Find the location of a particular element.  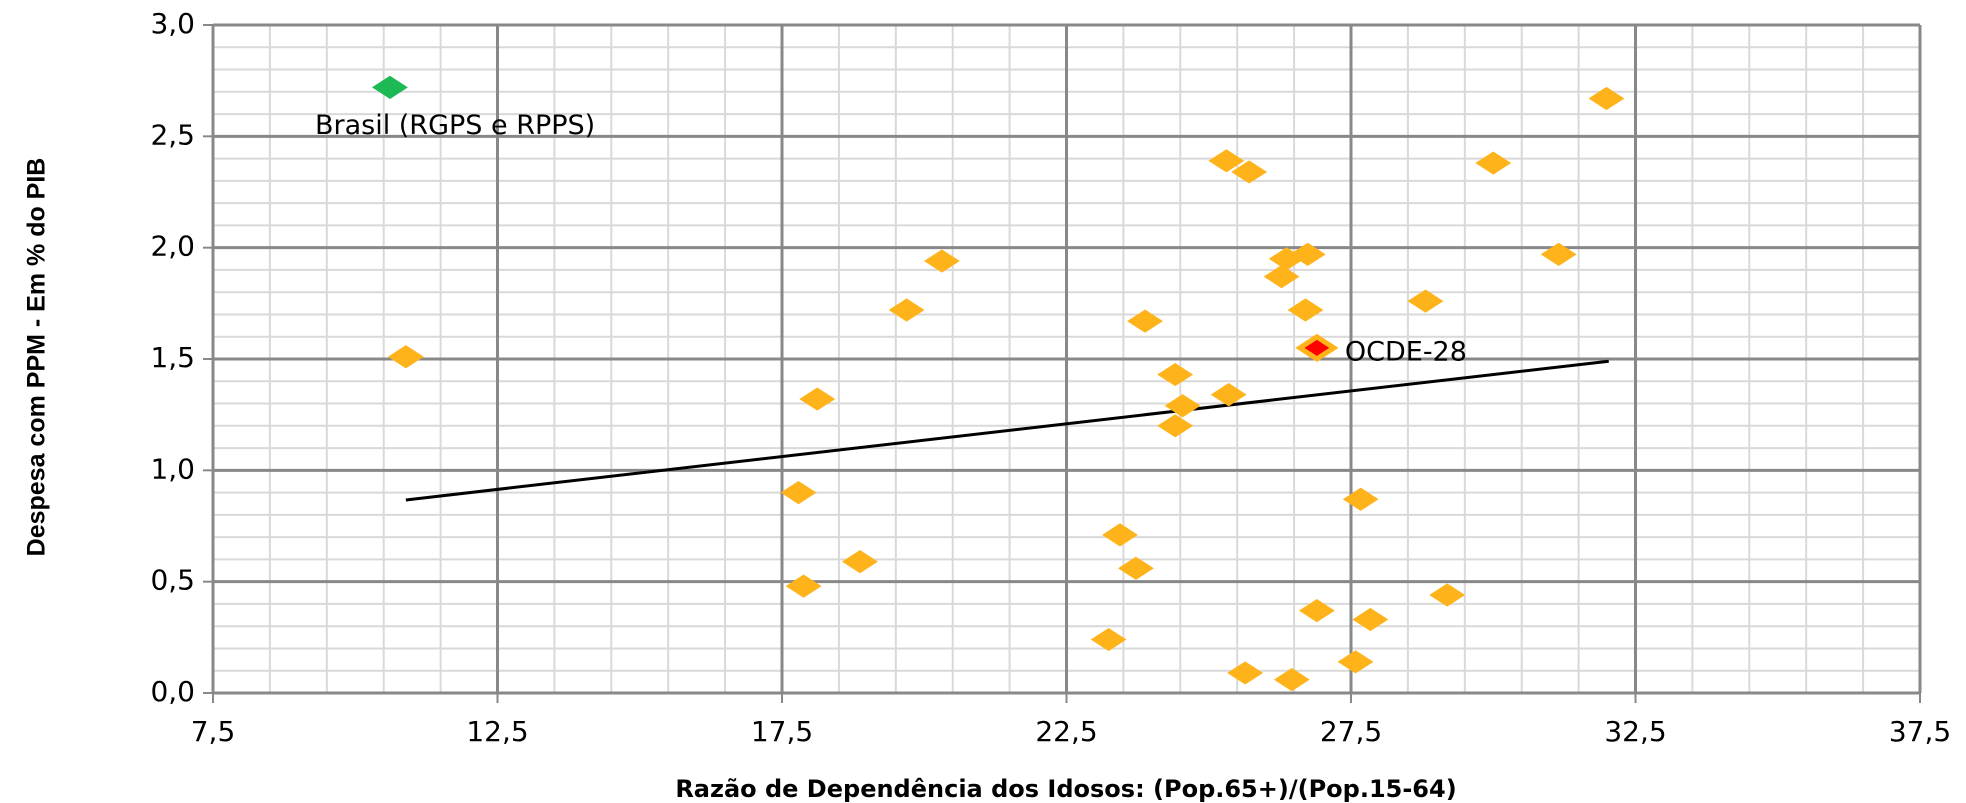

y-tick-label: 2,5 is located at coordinates (172, 134).